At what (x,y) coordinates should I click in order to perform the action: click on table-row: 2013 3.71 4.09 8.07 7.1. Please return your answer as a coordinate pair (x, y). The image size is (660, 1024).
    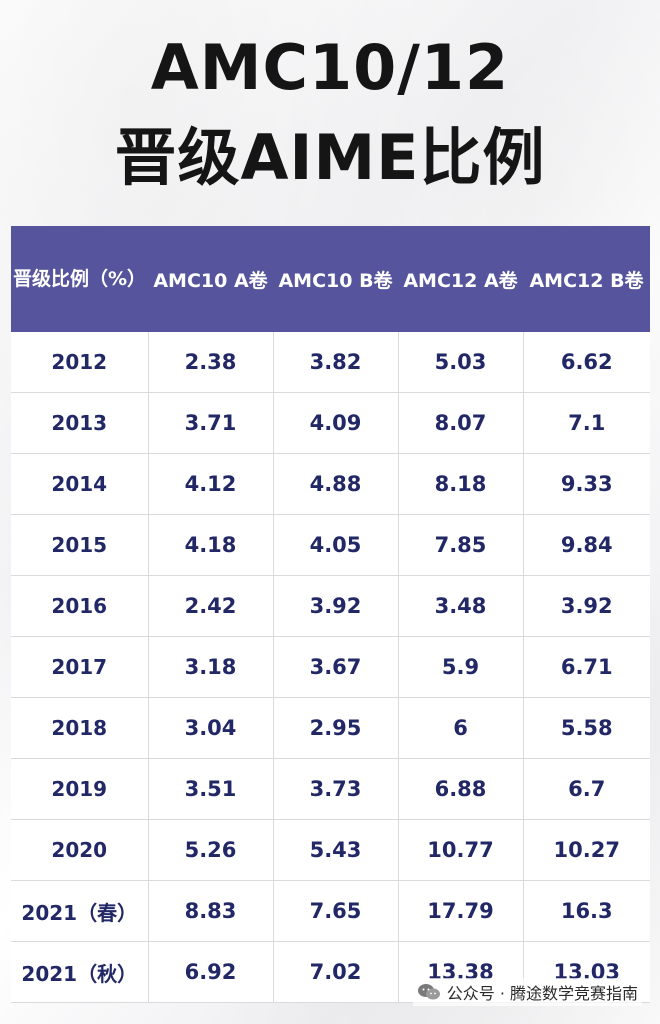
    Looking at the image, I should click on (330, 423).